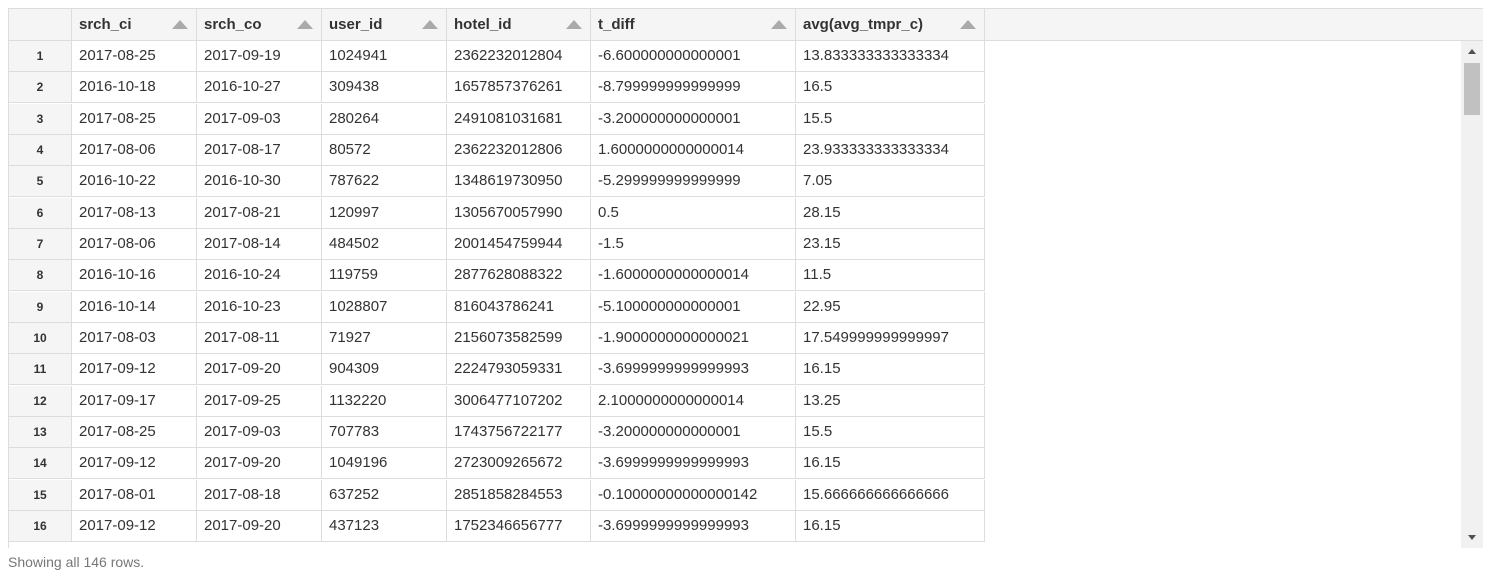  I want to click on cell-srch_co: 2017-08-11, so click(259, 338).